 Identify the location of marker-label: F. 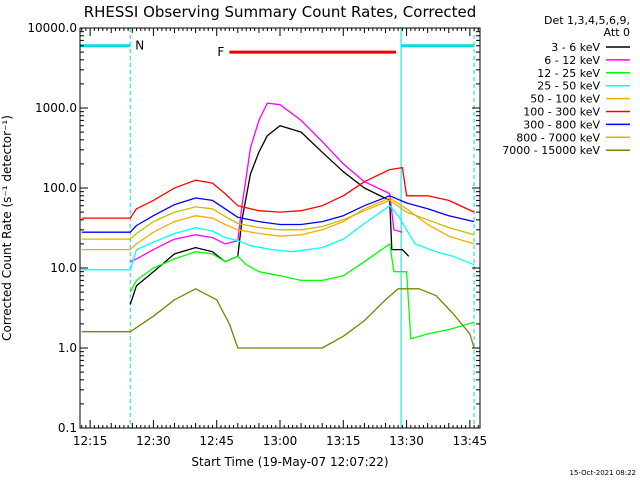
(220, 52).